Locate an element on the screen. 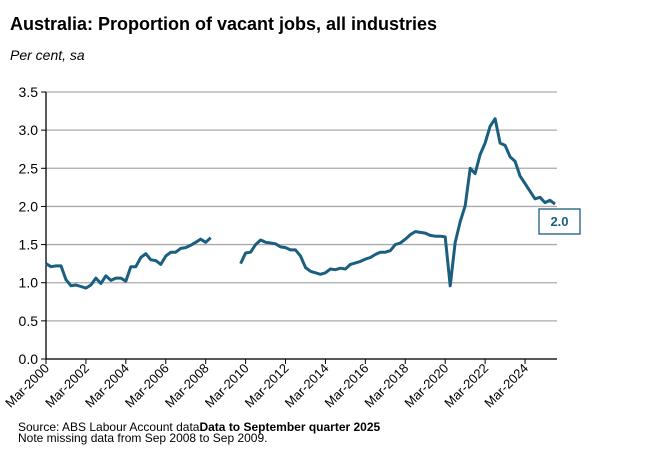 The image size is (651, 455). y-tick-label: 1.5 is located at coordinates (29, 245).